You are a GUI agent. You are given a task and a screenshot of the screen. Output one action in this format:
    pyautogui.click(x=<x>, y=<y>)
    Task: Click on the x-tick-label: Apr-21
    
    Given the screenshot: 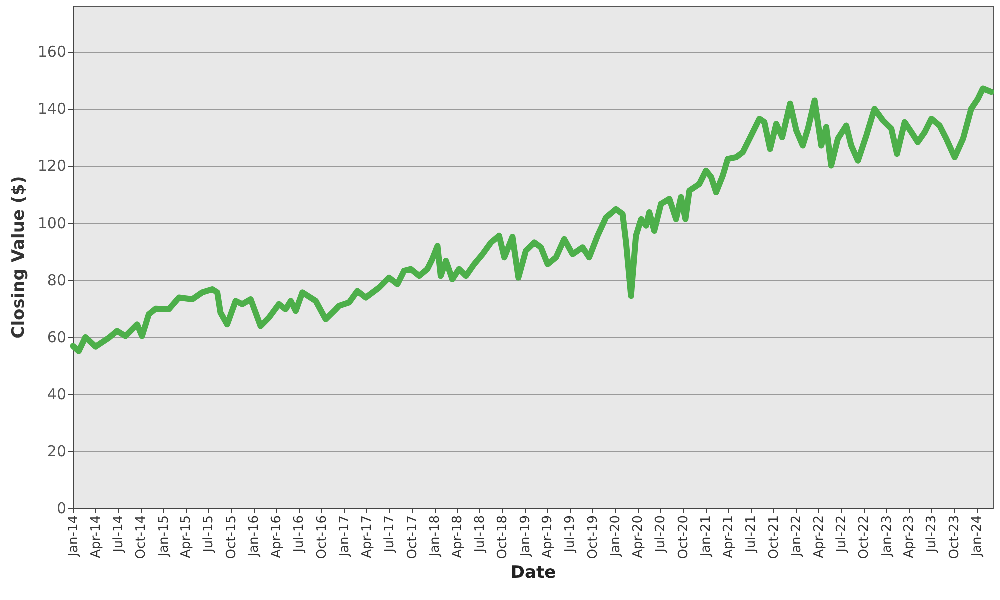 What is the action you would take?
    pyautogui.click(x=728, y=537)
    